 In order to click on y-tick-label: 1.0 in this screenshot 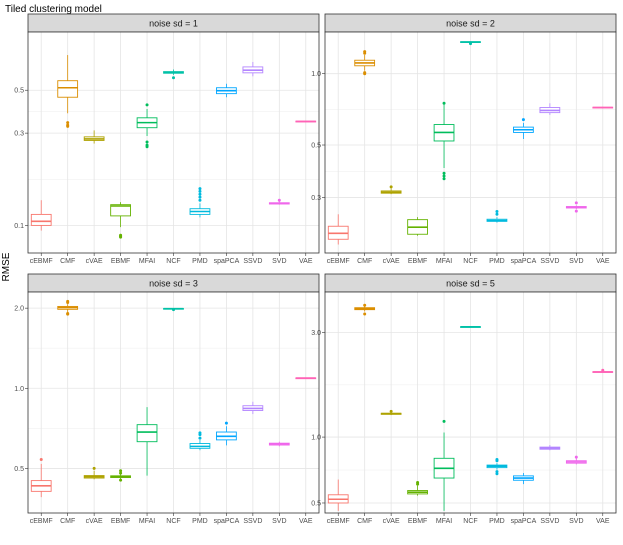, I will do `click(316, 438)`.